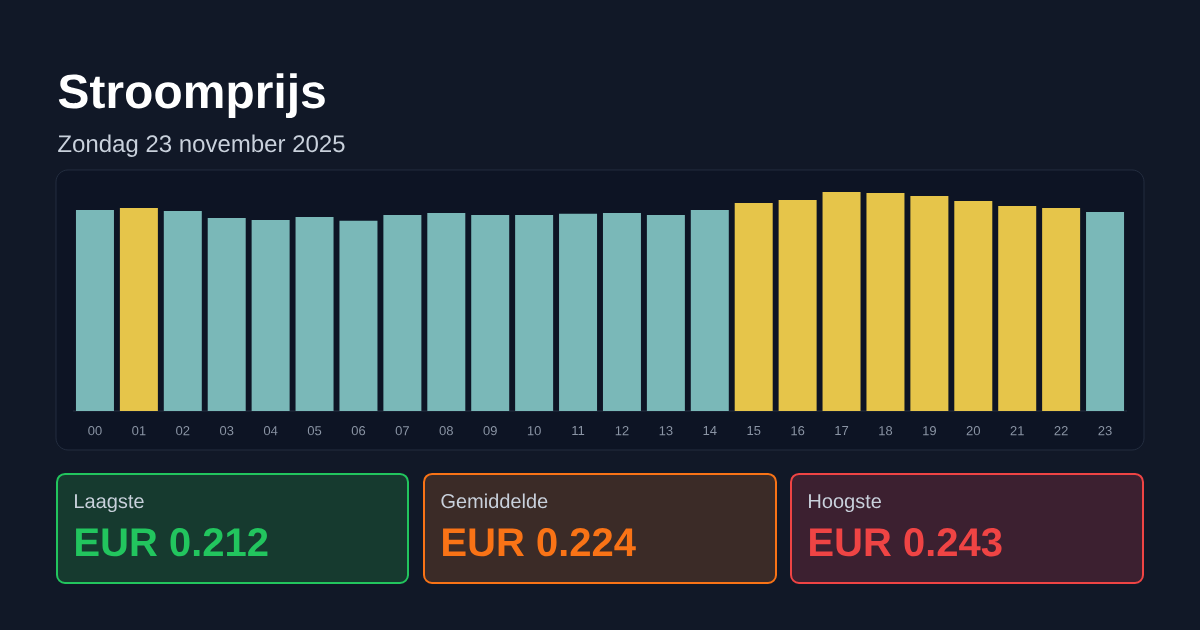 This screenshot has width=1200, height=630. Describe the element at coordinates (798, 431) in the screenshot. I see `x-tick-label: 16` at that location.